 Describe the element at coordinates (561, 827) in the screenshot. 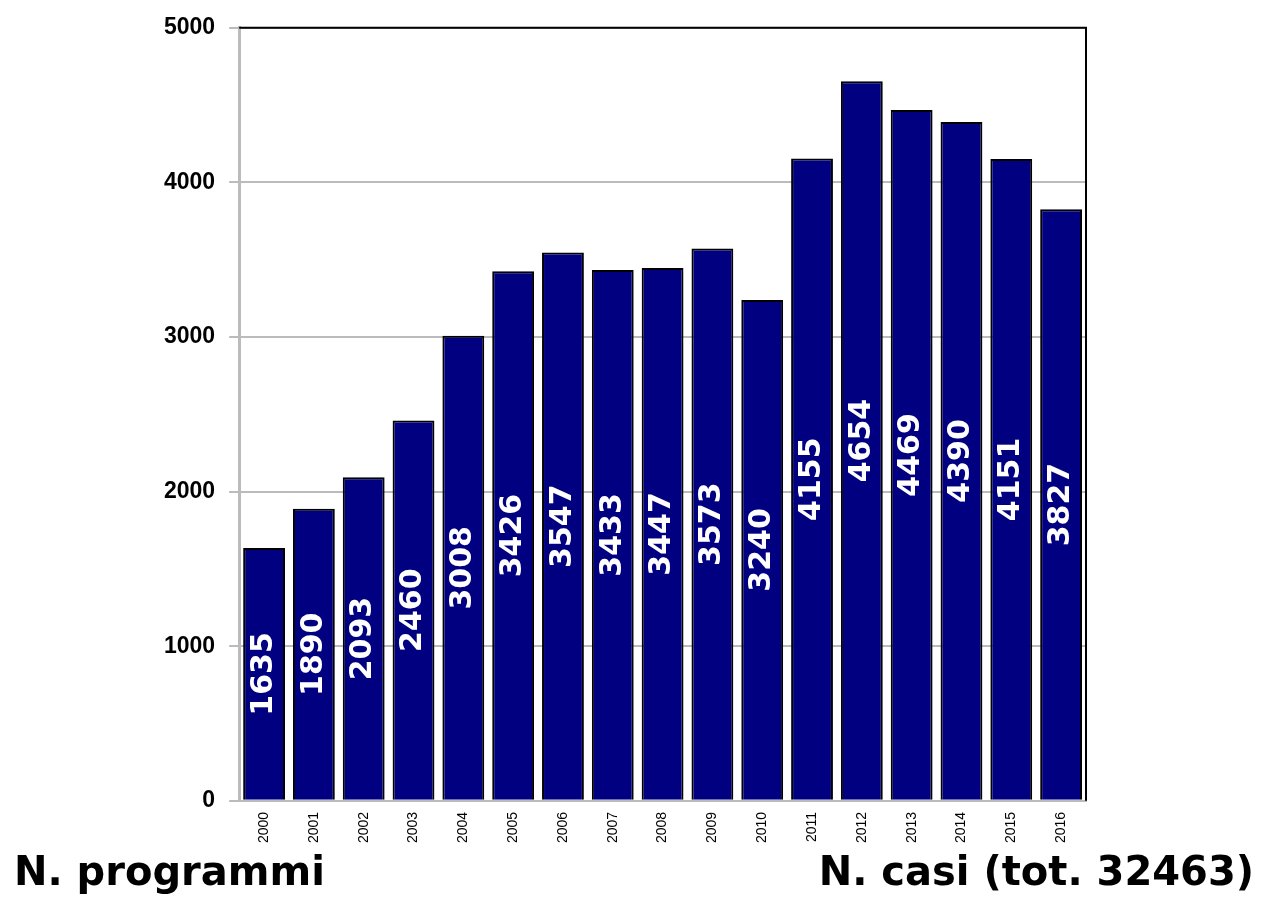

I see `x-tick-label: 2006` at that location.